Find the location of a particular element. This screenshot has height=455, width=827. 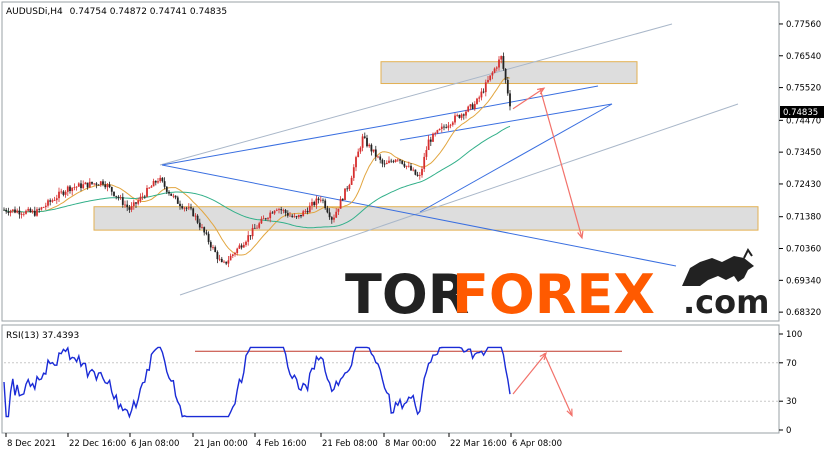

watermark-forex: FOREX is located at coordinates (553, 294).